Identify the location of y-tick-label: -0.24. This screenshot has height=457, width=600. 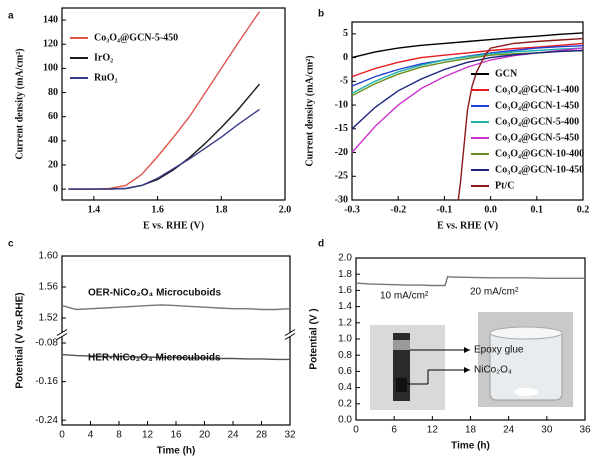
(46, 420).